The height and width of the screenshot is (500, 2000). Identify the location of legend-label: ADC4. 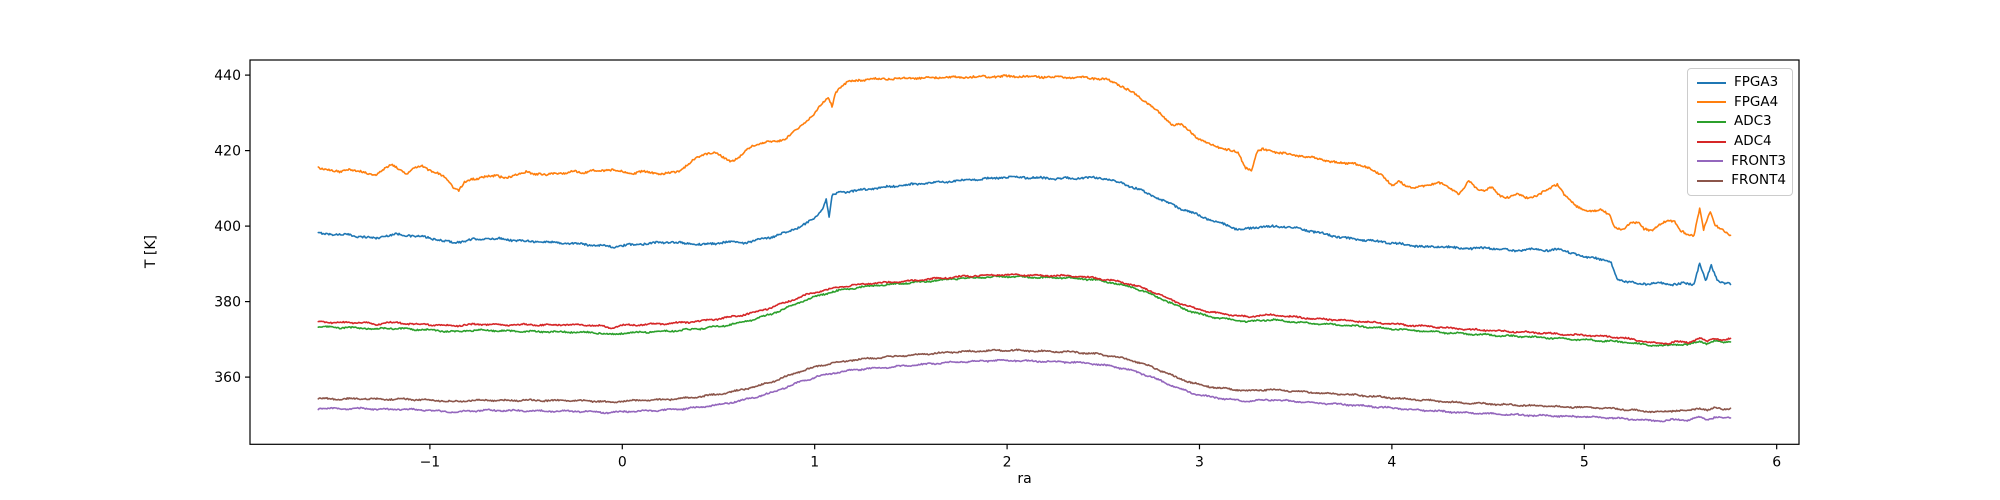
(1753, 141).